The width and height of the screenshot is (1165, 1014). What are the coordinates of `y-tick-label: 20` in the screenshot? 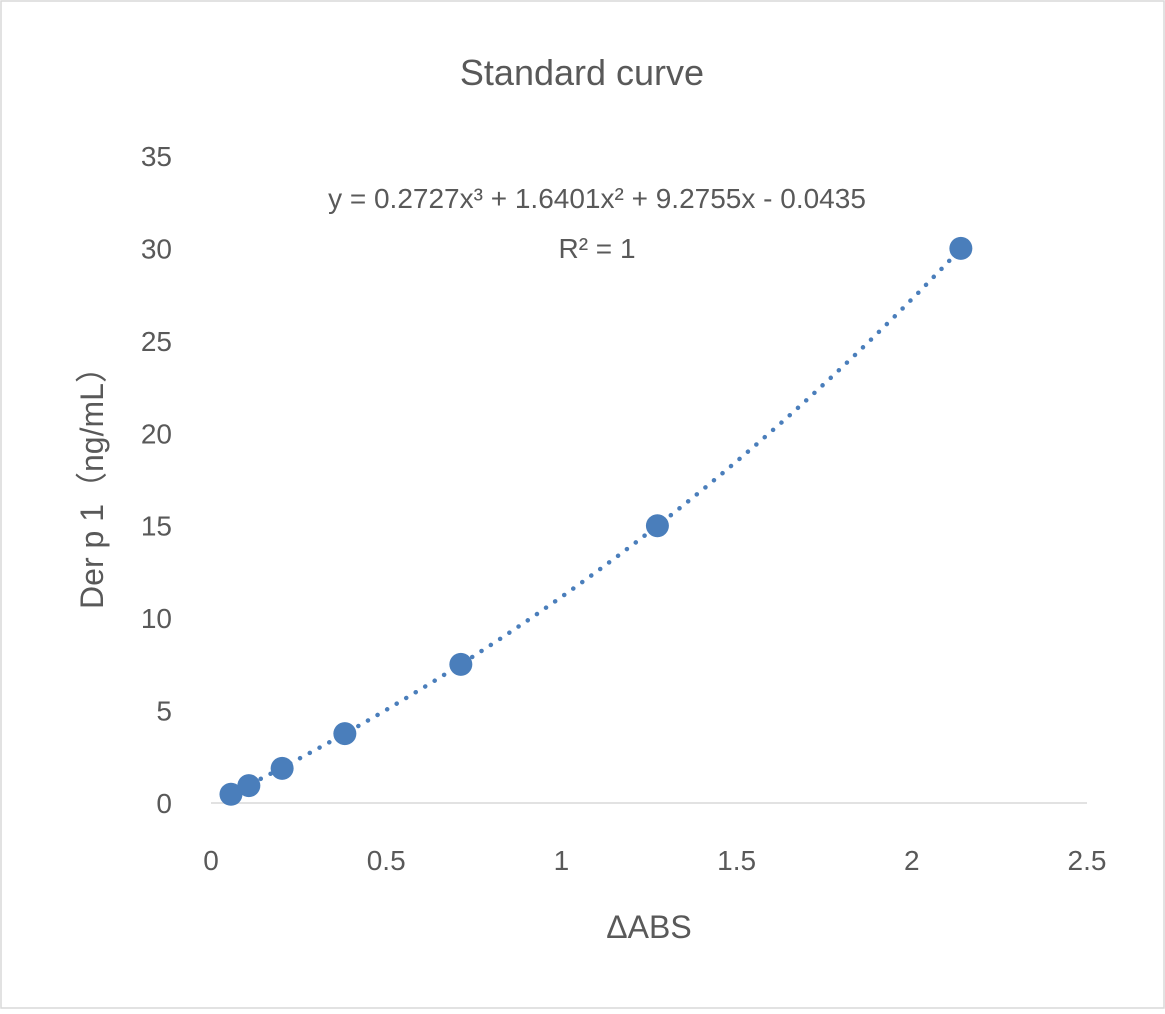 It's located at (156, 433).